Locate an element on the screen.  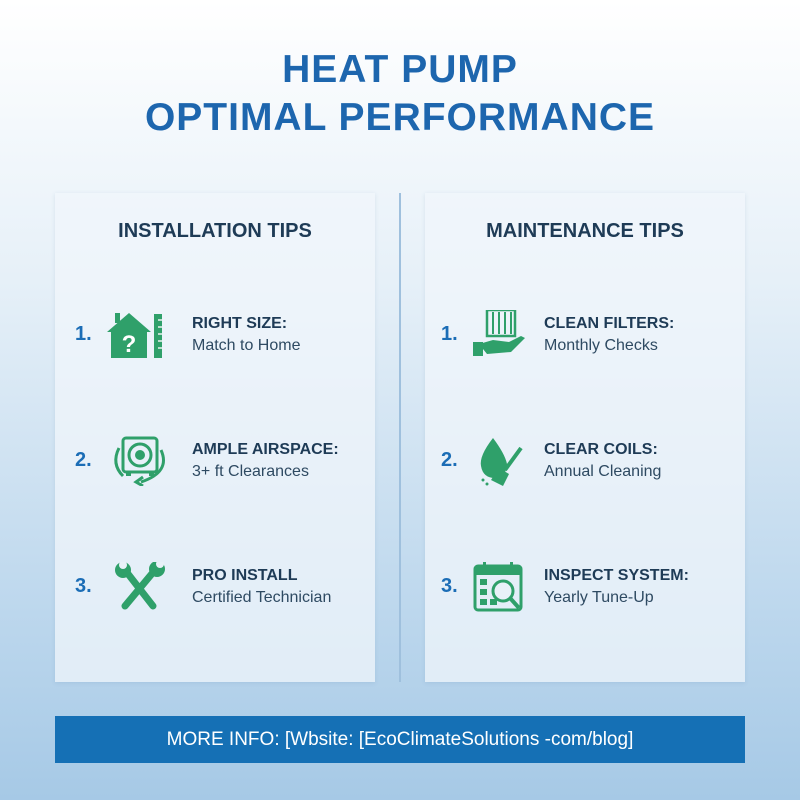
item-title: INSPECT SYSTEM: is located at coordinates (616, 575).